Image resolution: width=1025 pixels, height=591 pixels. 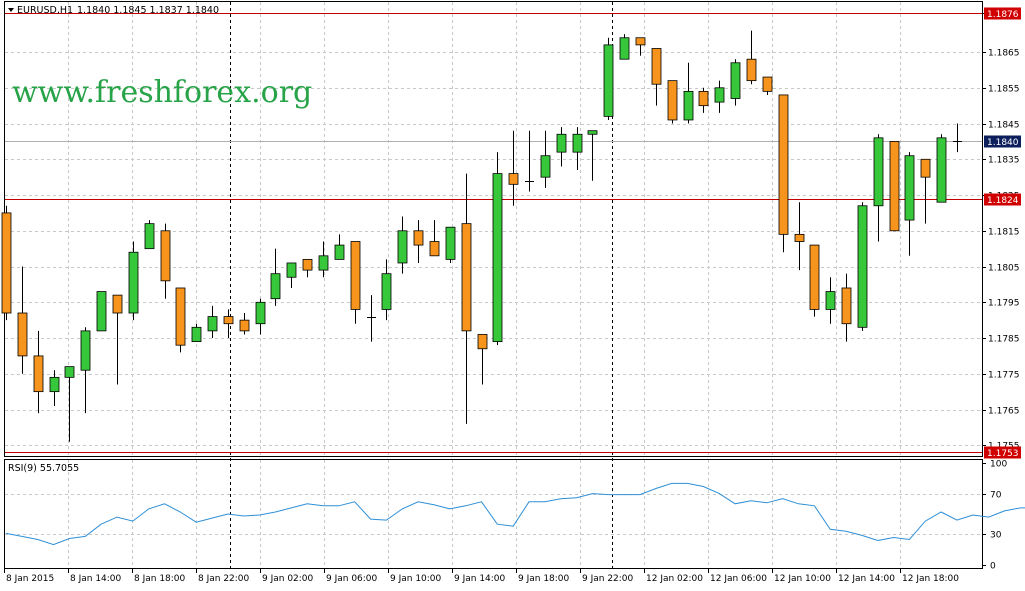 What do you see at coordinates (544, 579) in the screenshot?
I see `time-tick-label: 9 Jan 18:00` at bounding box center [544, 579].